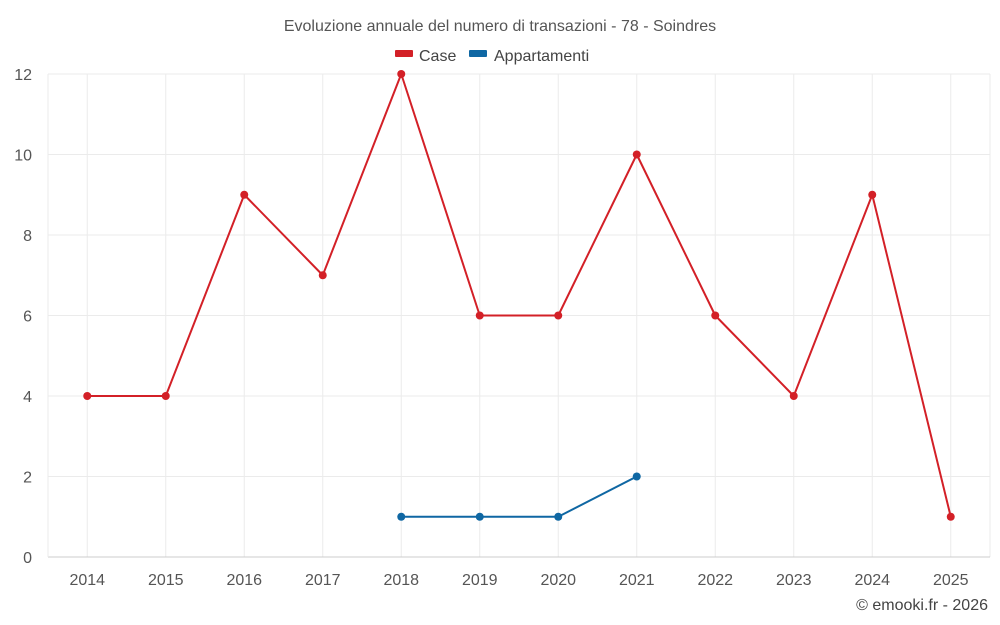  What do you see at coordinates (27, 558) in the screenshot?
I see `y-tick-label: 0` at bounding box center [27, 558].